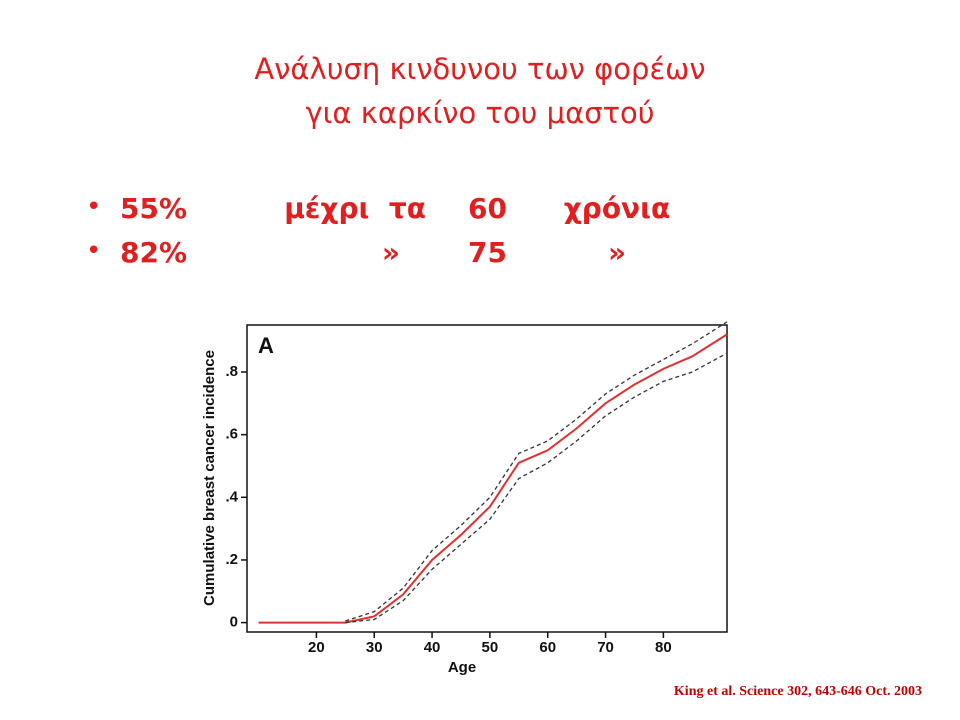 This screenshot has width=960, height=720. What do you see at coordinates (231, 434) in the screenshot?
I see `y-tick-label: .6` at bounding box center [231, 434].